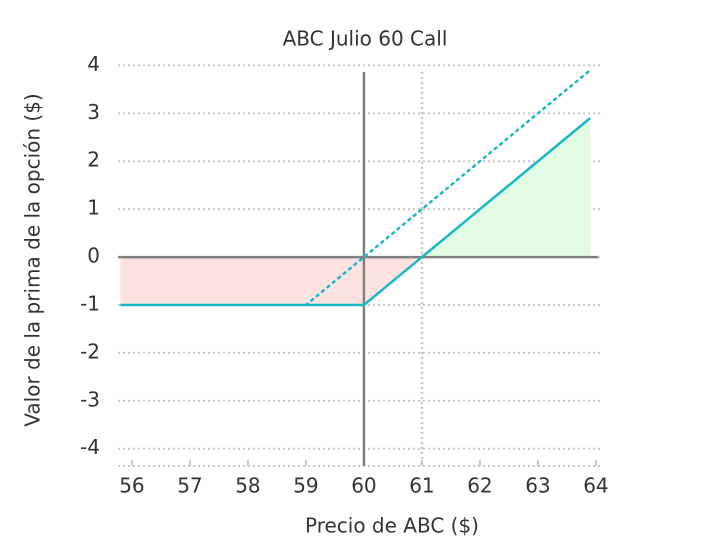  I want to click on chart-title: ABC Julio 60 Call, so click(365, 39).